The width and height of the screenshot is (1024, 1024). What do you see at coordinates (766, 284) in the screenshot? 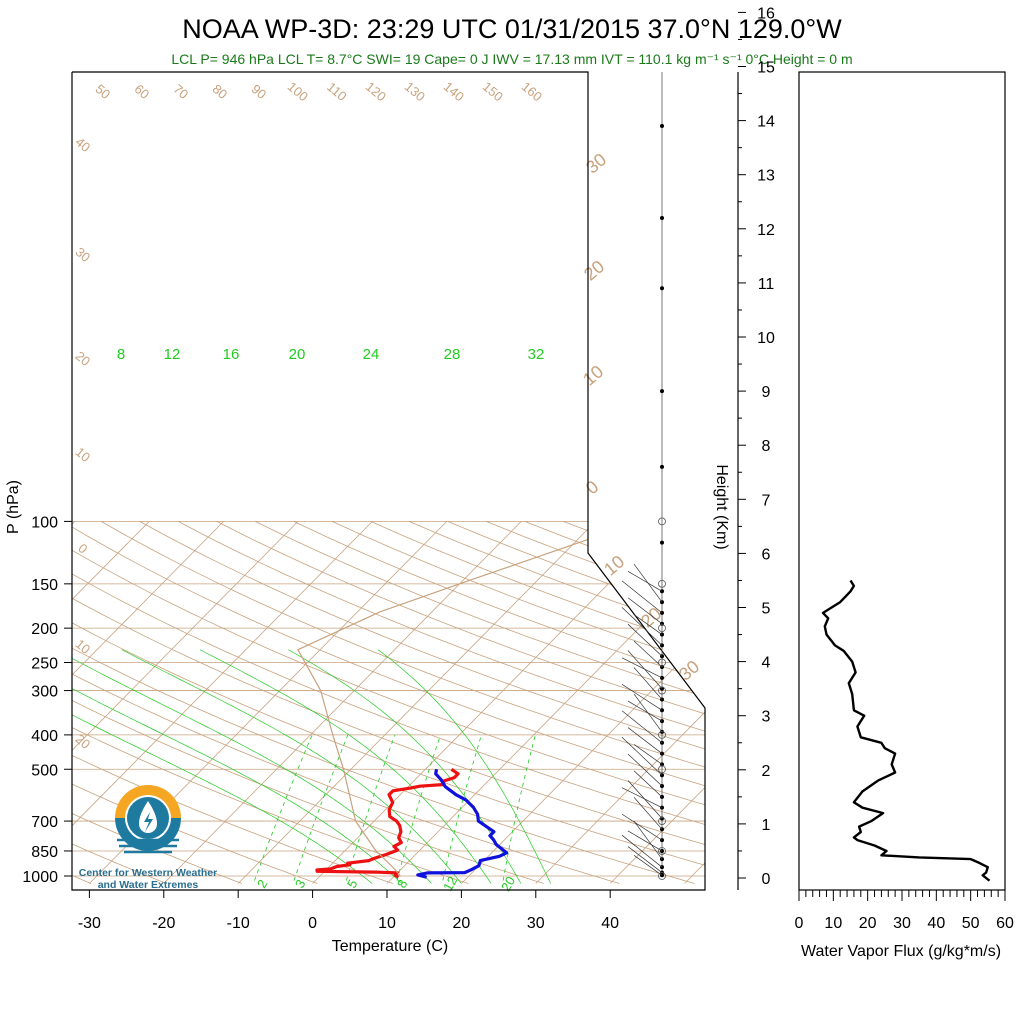
I see `height-tick-label: 11` at bounding box center [766, 284].